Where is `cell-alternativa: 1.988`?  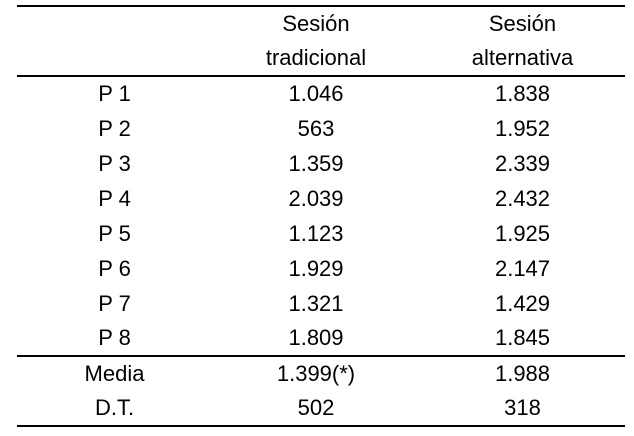
cell-alternativa: 1.988 is located at coordinates (522, 373).